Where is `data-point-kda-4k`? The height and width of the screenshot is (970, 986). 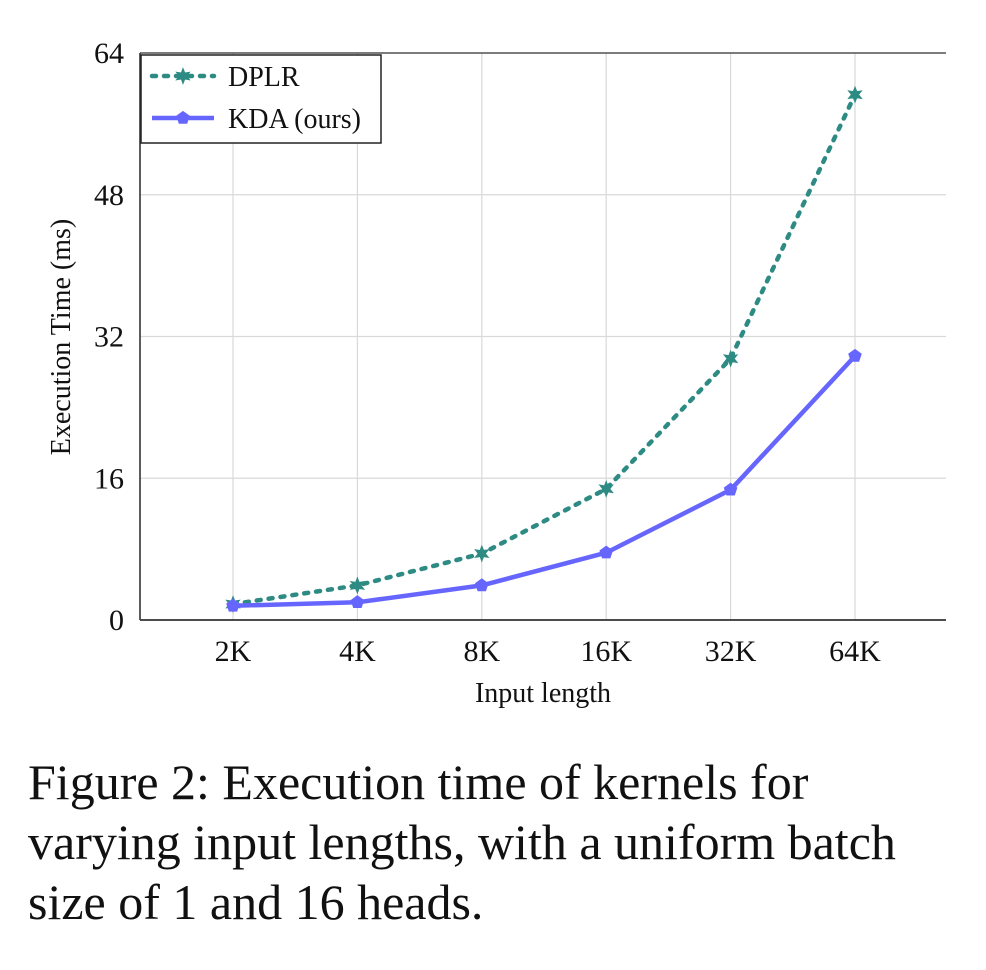 data-point-kda-4k is located at coordinates (357, 601).